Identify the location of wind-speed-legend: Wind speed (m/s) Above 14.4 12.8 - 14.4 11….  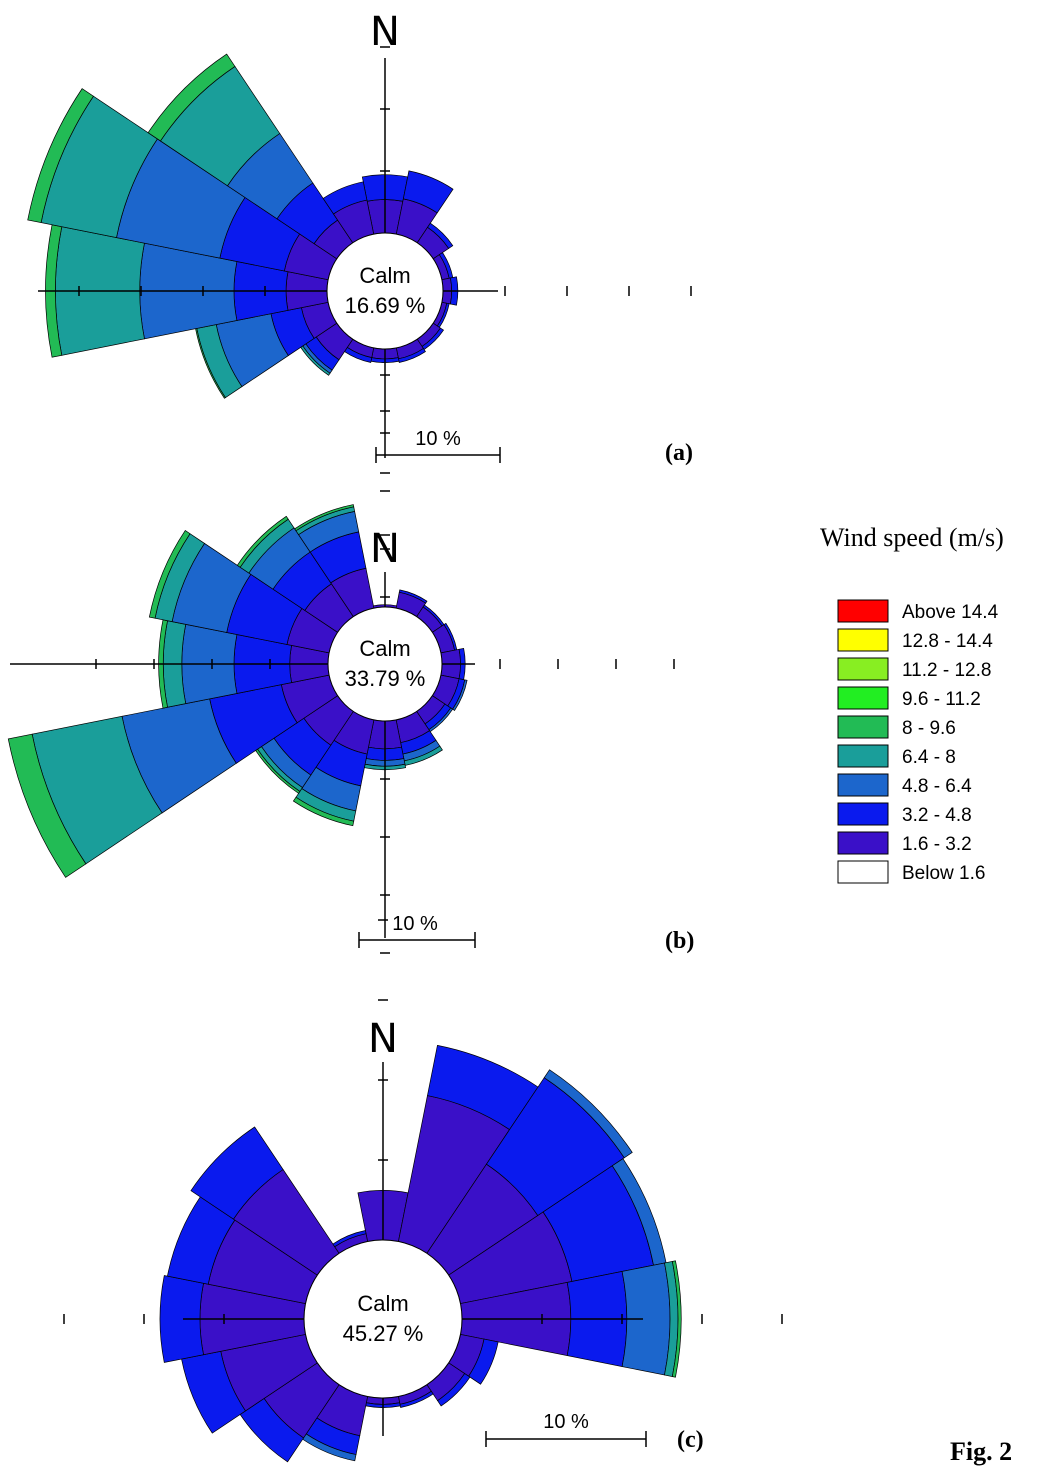
(912, 703).